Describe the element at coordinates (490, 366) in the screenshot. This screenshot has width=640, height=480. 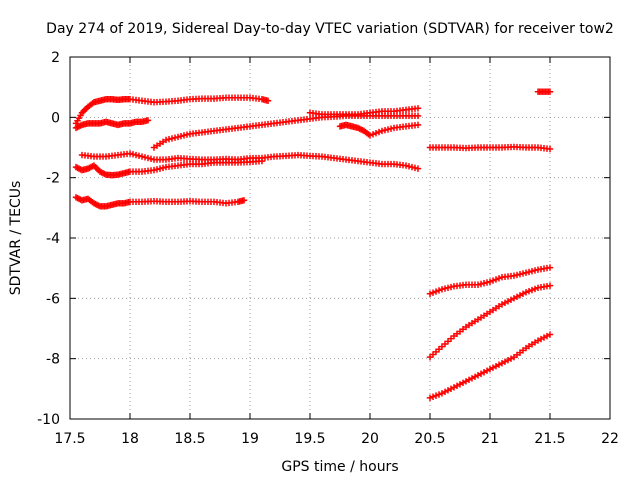
I see `series-s13` at that location.